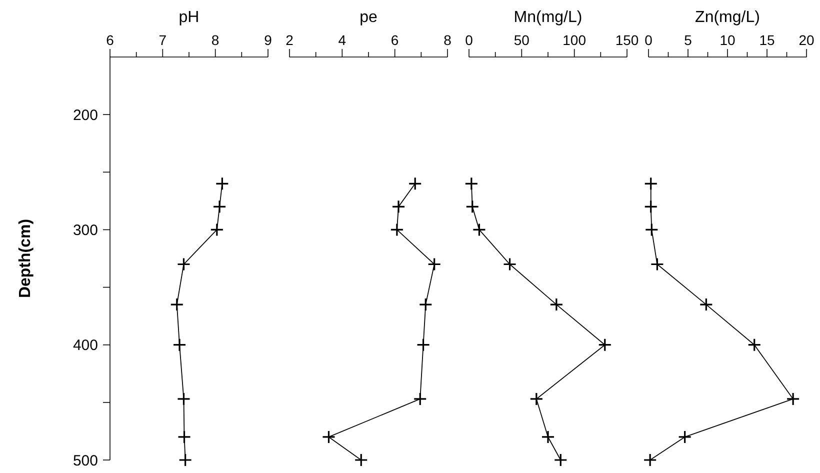 This screenshot has height=473, width=820. I want to click on y-tick-label: 400, so click(85, 345).